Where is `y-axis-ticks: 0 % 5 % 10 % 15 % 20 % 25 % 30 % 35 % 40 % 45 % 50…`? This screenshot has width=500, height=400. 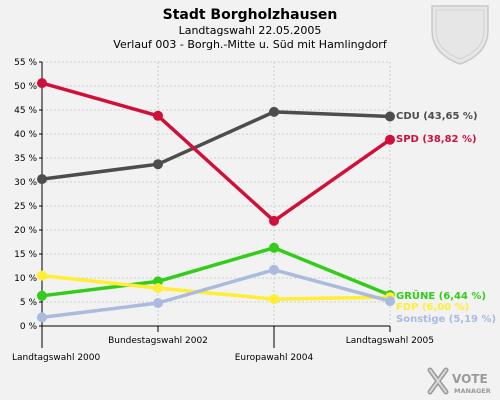
y-axis-ticks: 0 % 5 % 10 % 15 % 20 % 25 % 30 % 35 % 40 % 45 % 50… is located at coordinates (28, 195).